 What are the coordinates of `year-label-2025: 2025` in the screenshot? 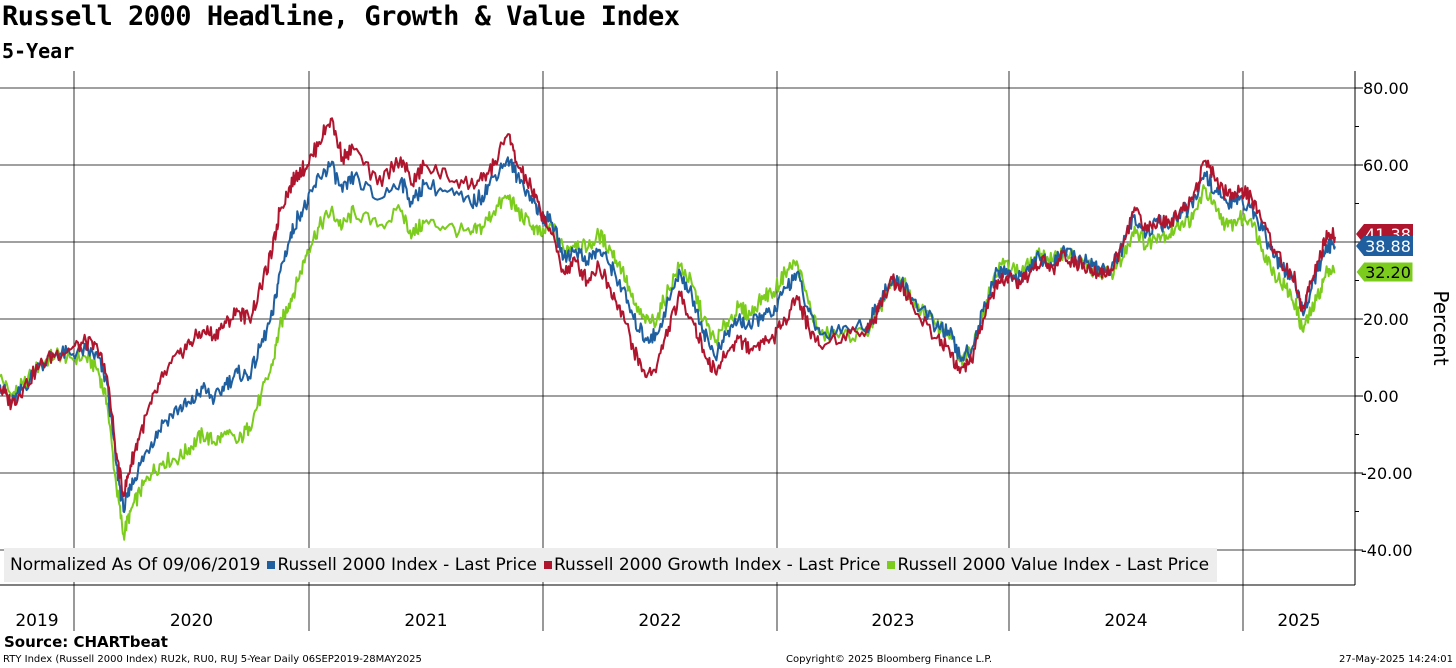 It's located at (1298, 621).